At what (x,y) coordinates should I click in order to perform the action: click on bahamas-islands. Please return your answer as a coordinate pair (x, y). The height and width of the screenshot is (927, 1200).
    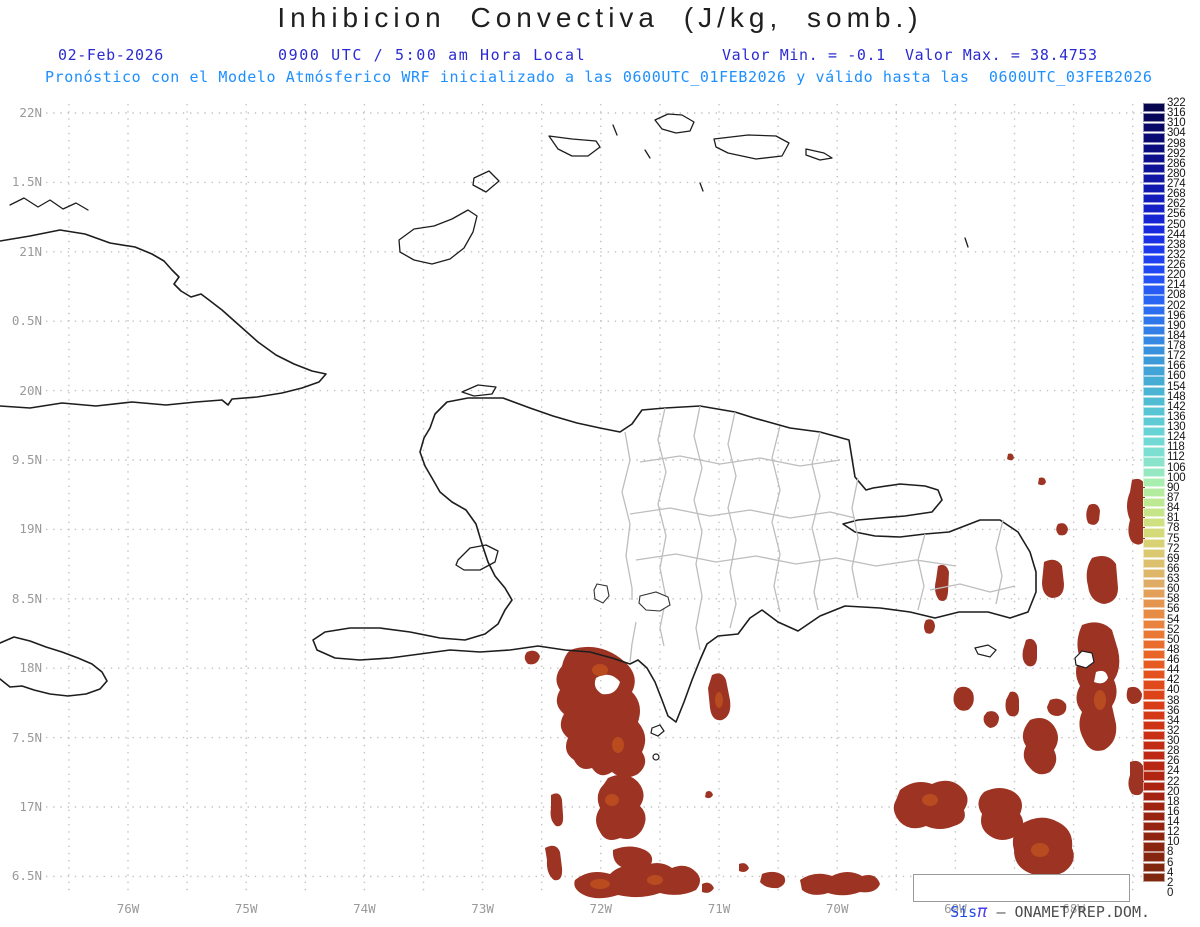
    Looking at the image, I should click on (683, 189).